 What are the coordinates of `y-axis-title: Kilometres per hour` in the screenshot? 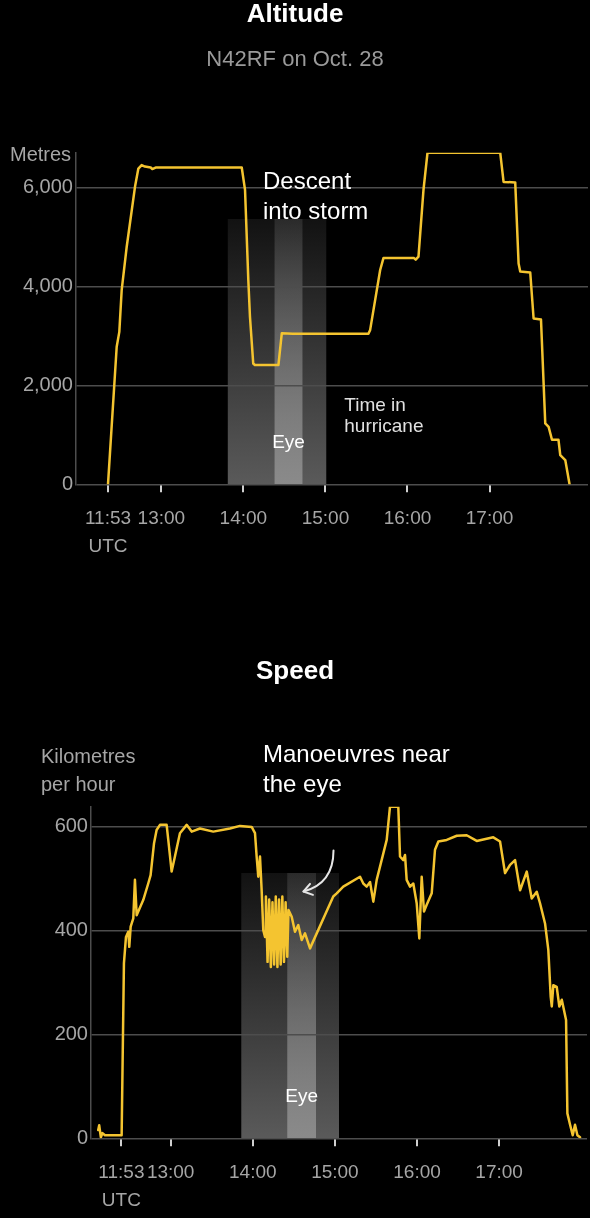 It's located at (88, 769).